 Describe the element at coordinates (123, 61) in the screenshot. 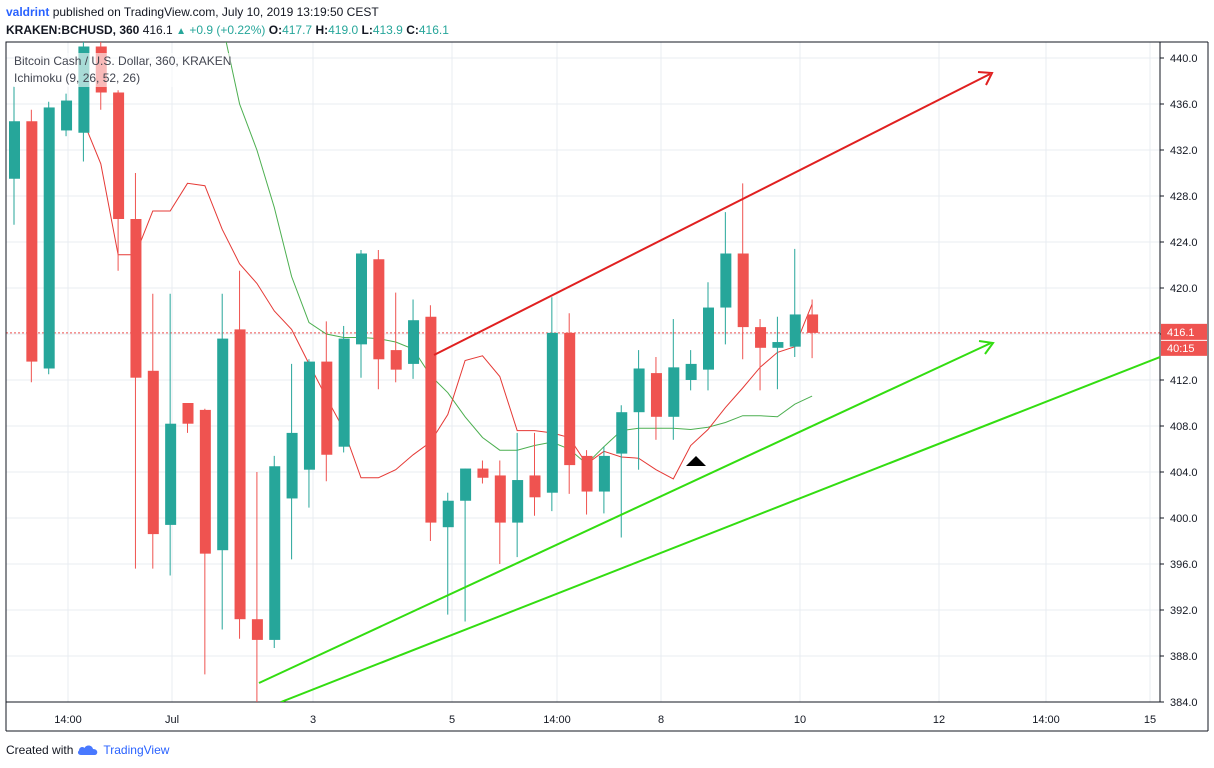

I see `series-title: Bitcoin Cash / U.S. Dollar, 360, KRAKEN` at that location.